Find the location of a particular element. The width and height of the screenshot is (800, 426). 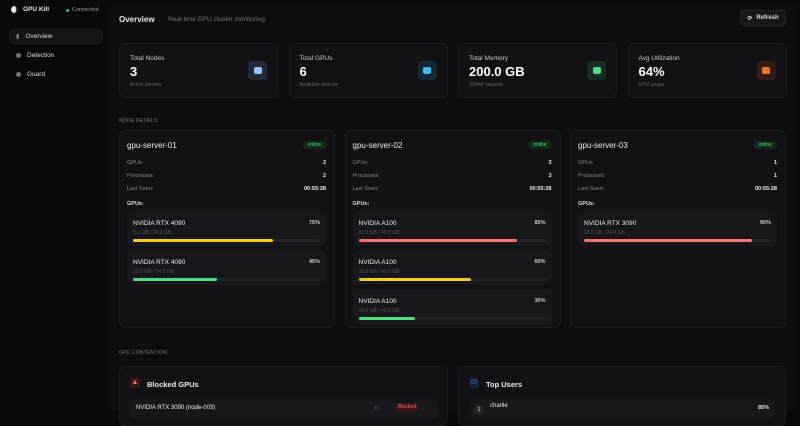

stat-card: Total Nodes 3 Active servers is located at coordinates (198, 70).